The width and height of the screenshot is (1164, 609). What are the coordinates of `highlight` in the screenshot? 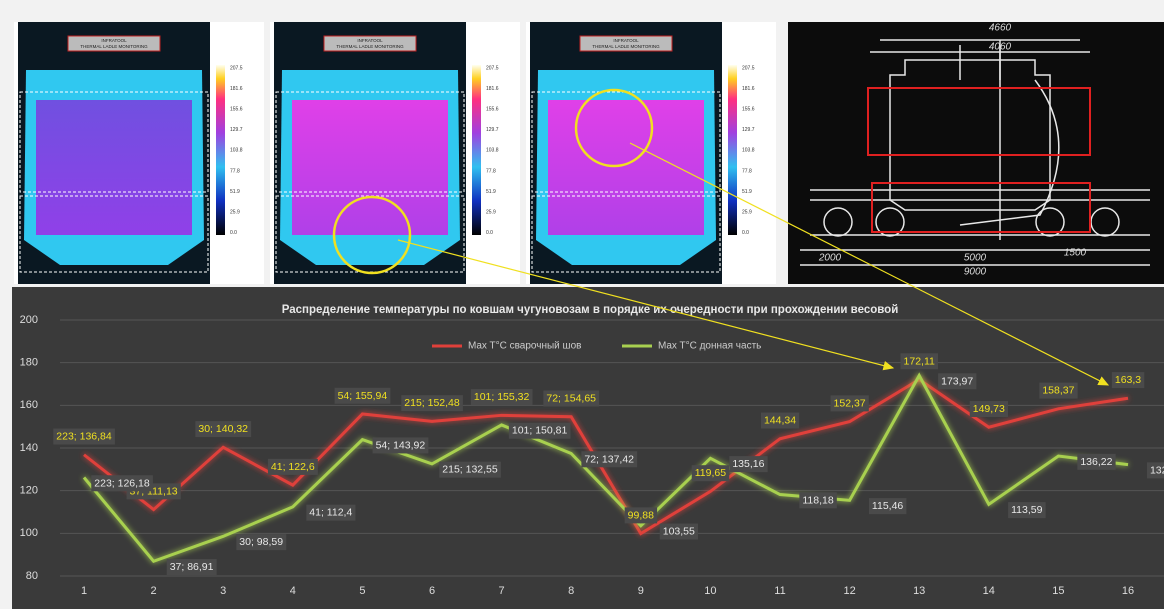 It's located at (614, 128).